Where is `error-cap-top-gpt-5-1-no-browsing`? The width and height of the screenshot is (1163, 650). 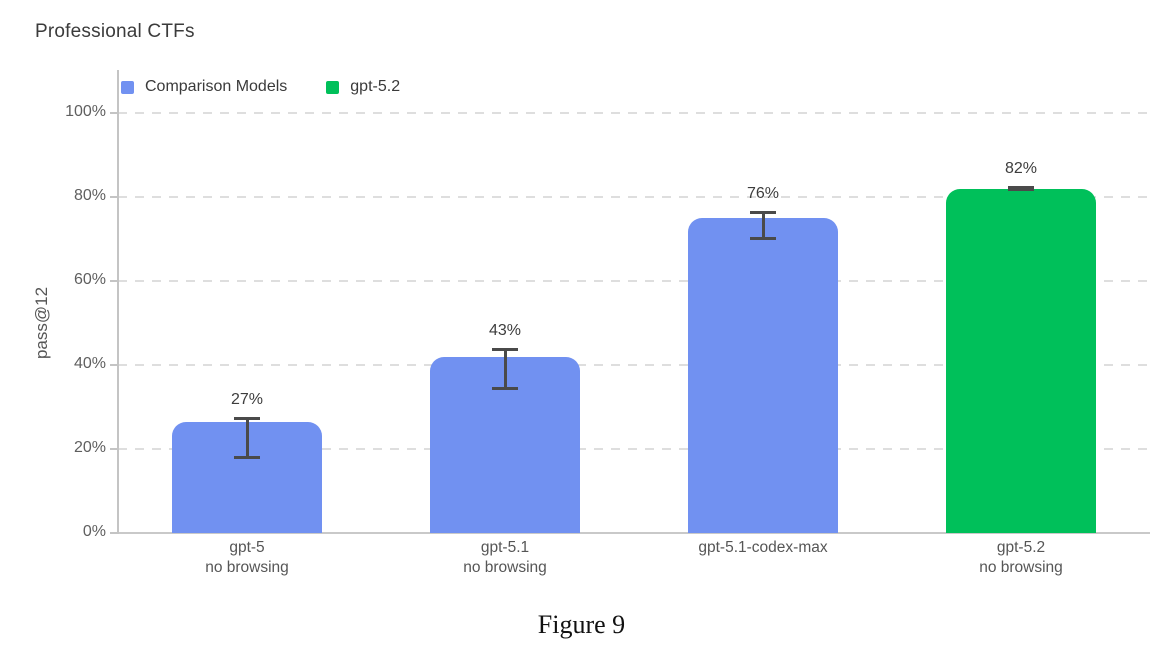 error-cap-top-gpt-5-1-no-browsing is located at coordinates (505, 350).